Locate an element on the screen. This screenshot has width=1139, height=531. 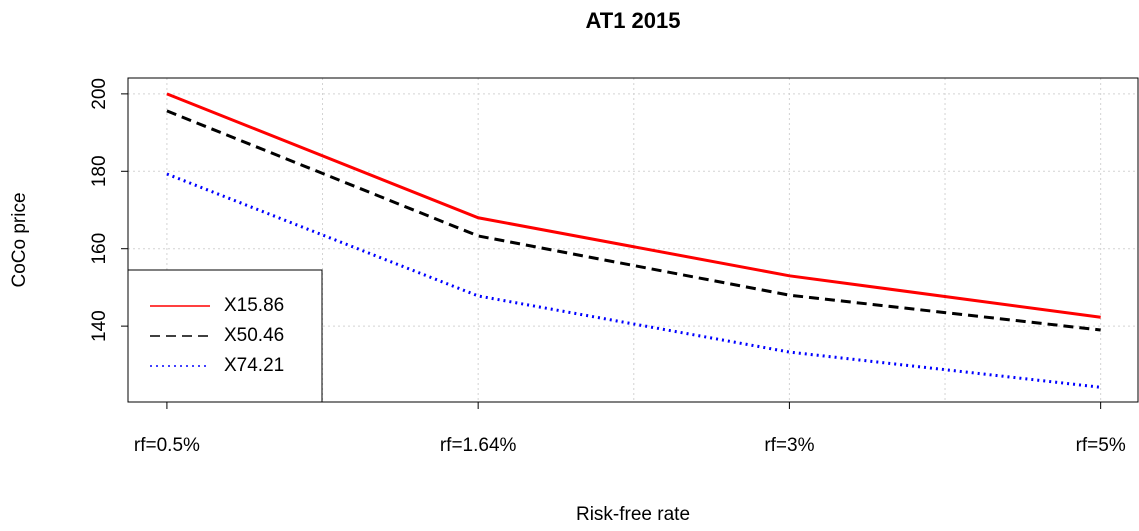
y-tick-label: 140 is located at coordinates (99, 326).